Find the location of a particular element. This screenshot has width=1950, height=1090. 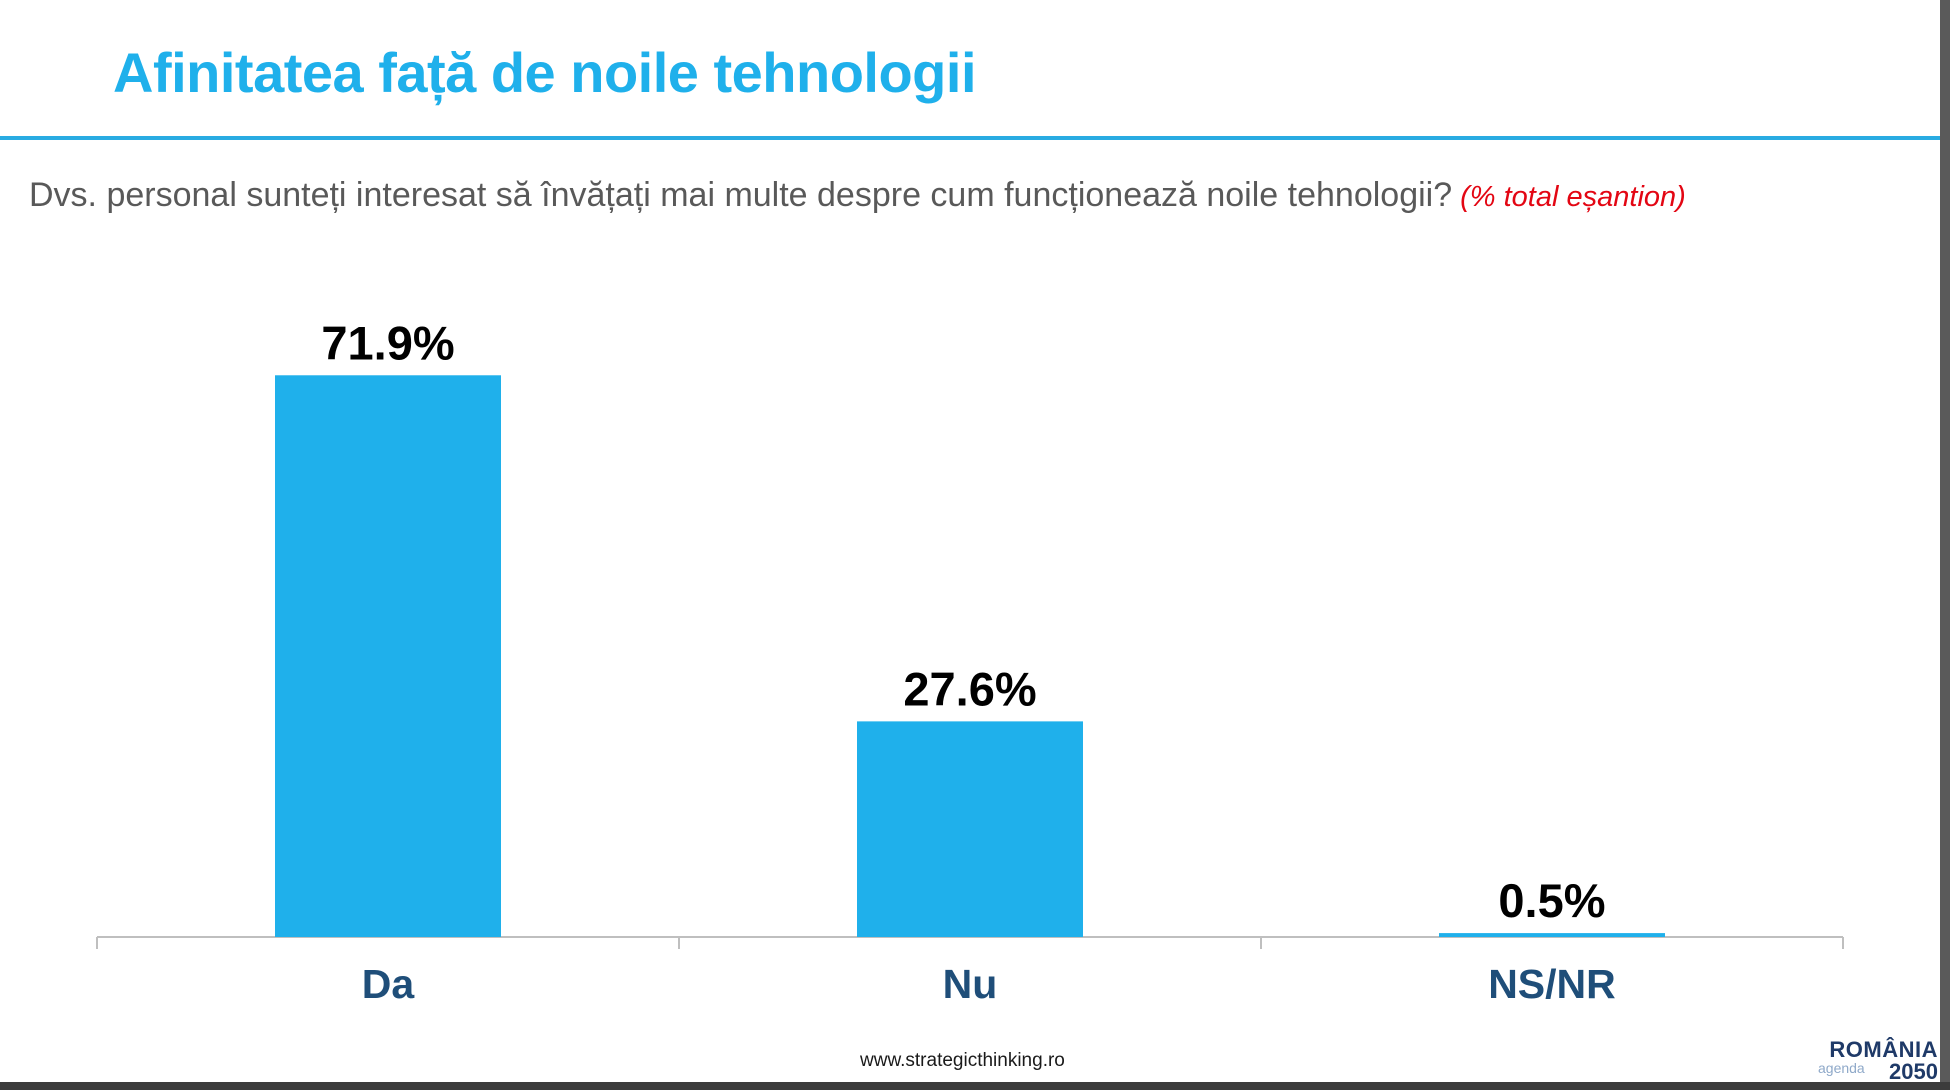

bar-ns-nr is located at coordinates (1552, 935).